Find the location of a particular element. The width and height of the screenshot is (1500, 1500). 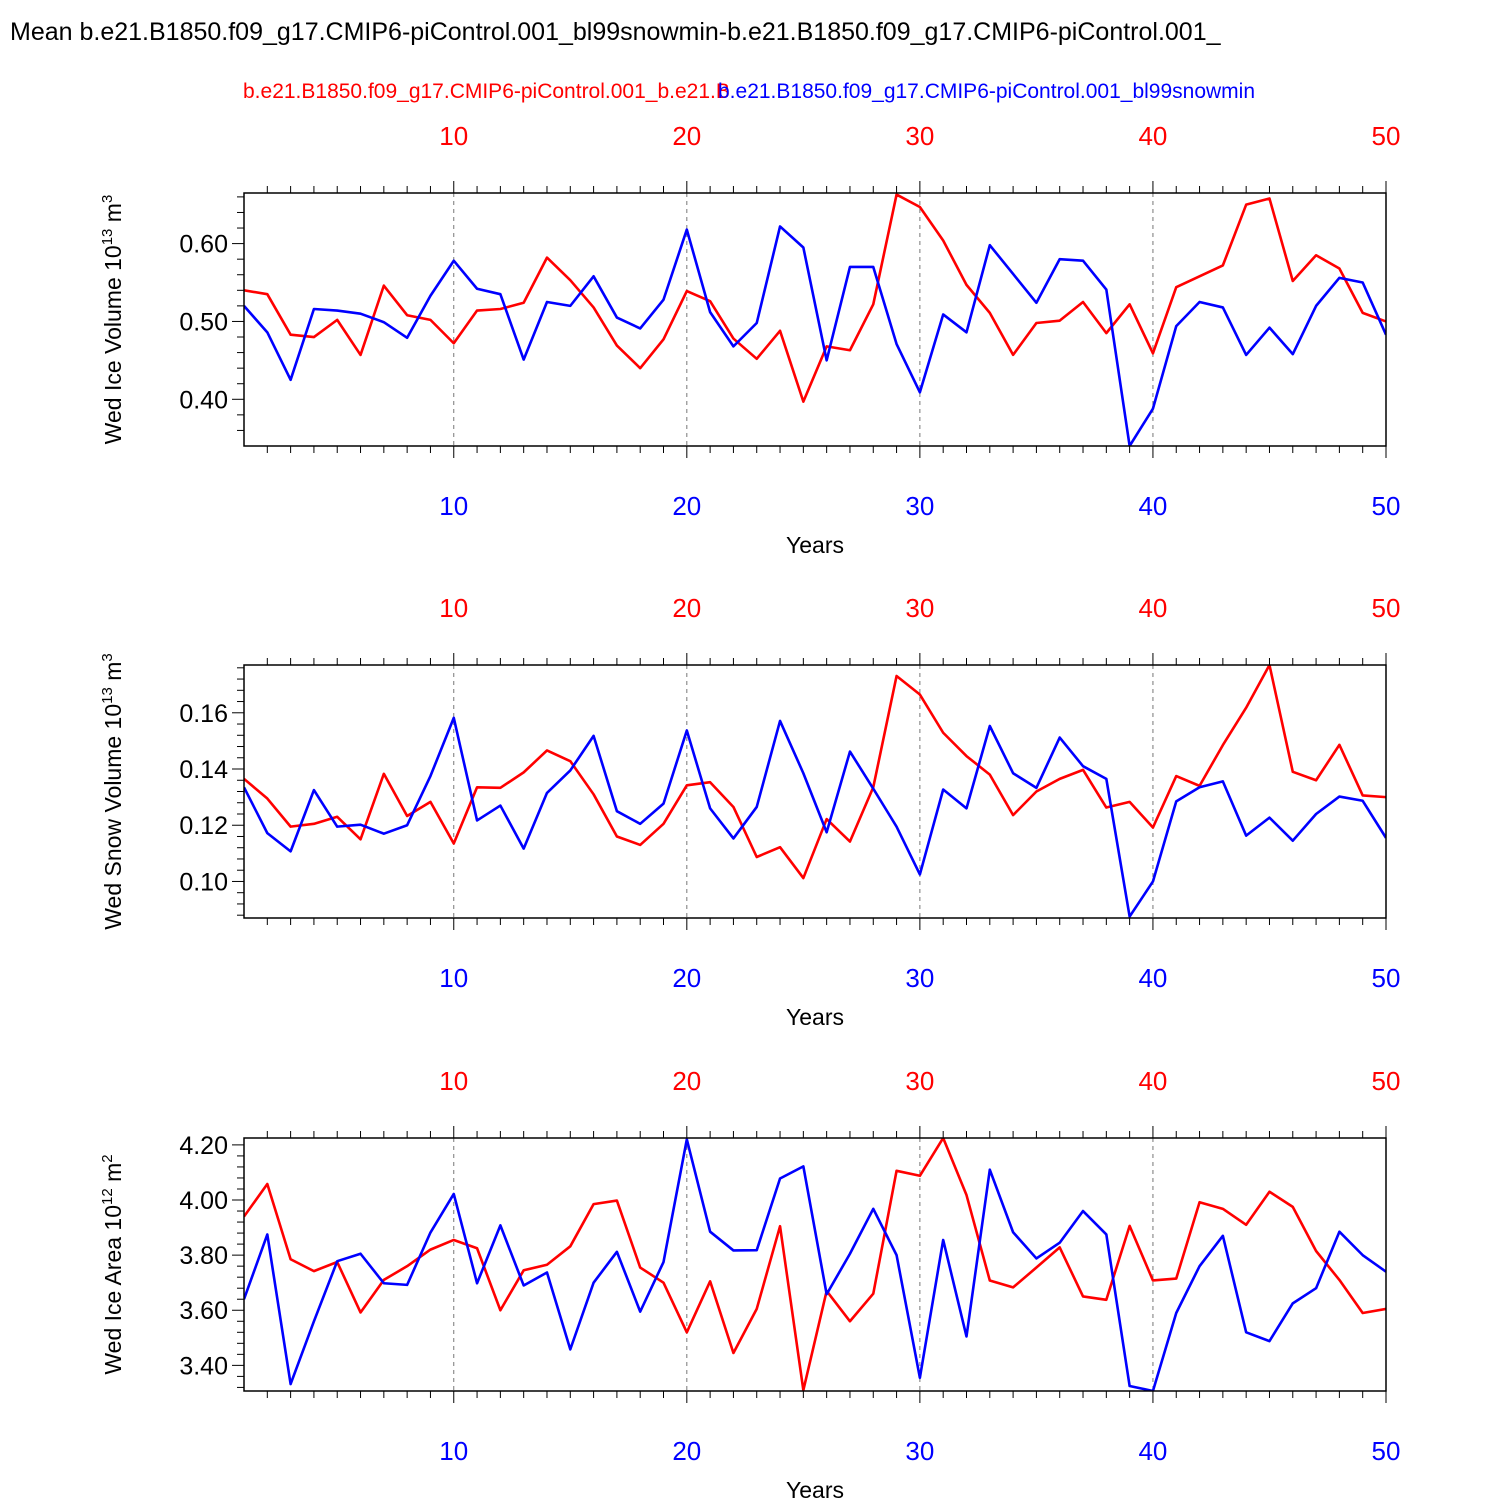

y-tick-label: 0.16 is located at coordinates (203, 714).